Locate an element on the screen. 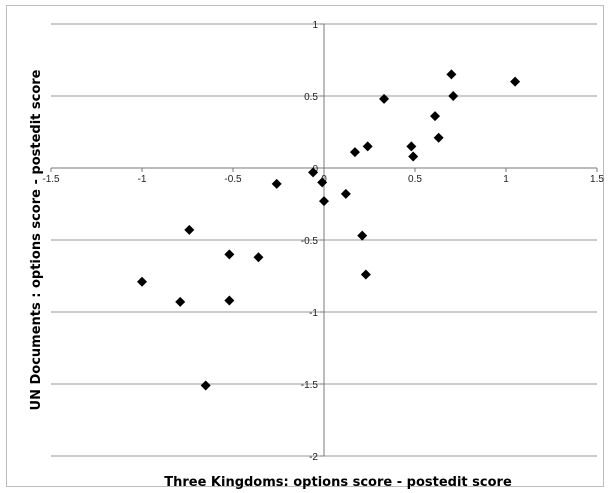  x-tick-label: 1 is located at coordinates (506, 179).